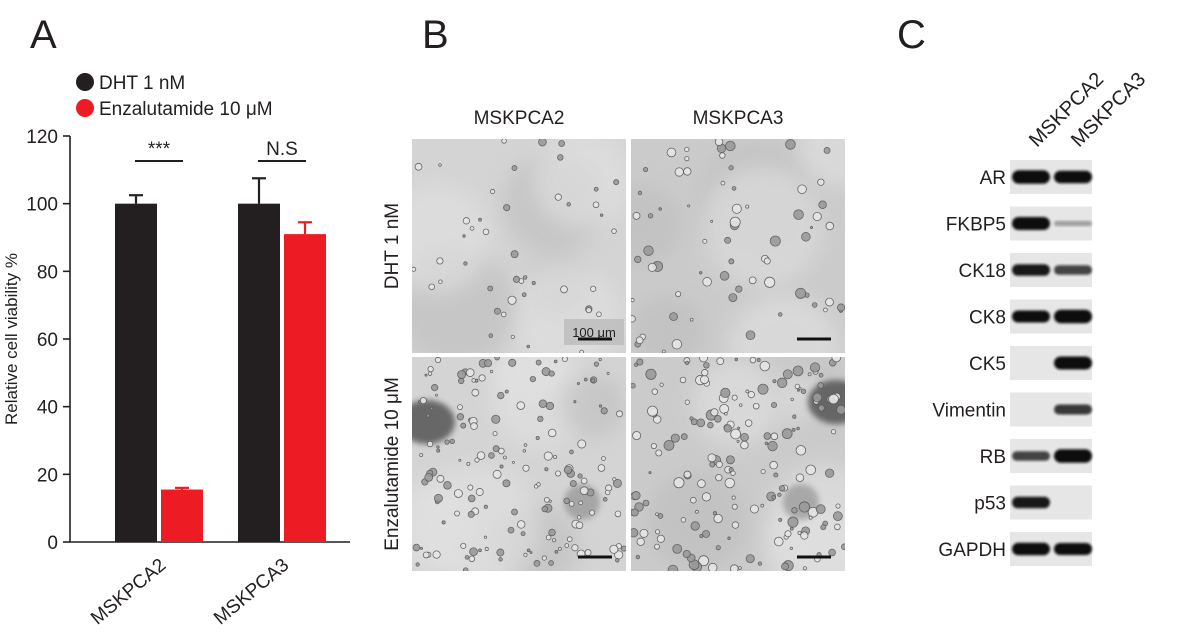 The height and width of the screenshot is (634, 1201). I want to click on protein-label: AR, so click(993, 178).